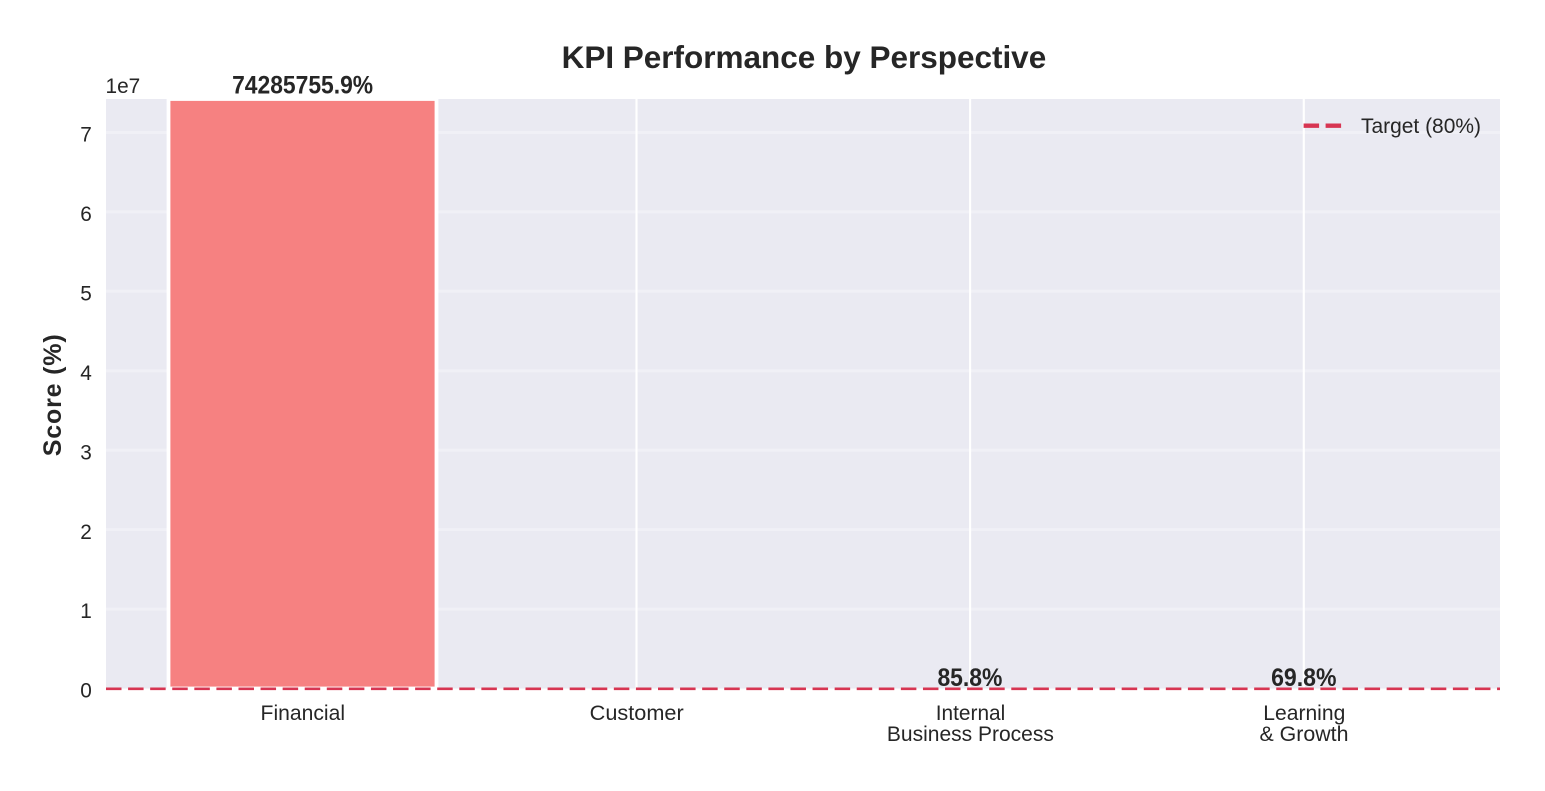 Image resolution: width=1545 pixels, height=791 pixels. What do you see at coordinates (86, 294) in the screenshot?
I see `svg-text: 5` at bounding box center [86, 294].